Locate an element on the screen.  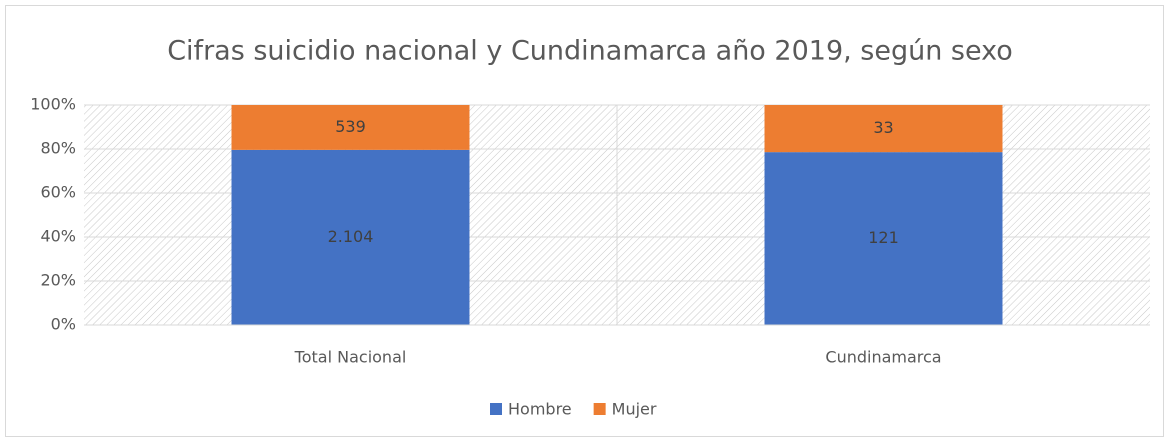
y-tick-label: 40% is located at coordinates (58, 236).